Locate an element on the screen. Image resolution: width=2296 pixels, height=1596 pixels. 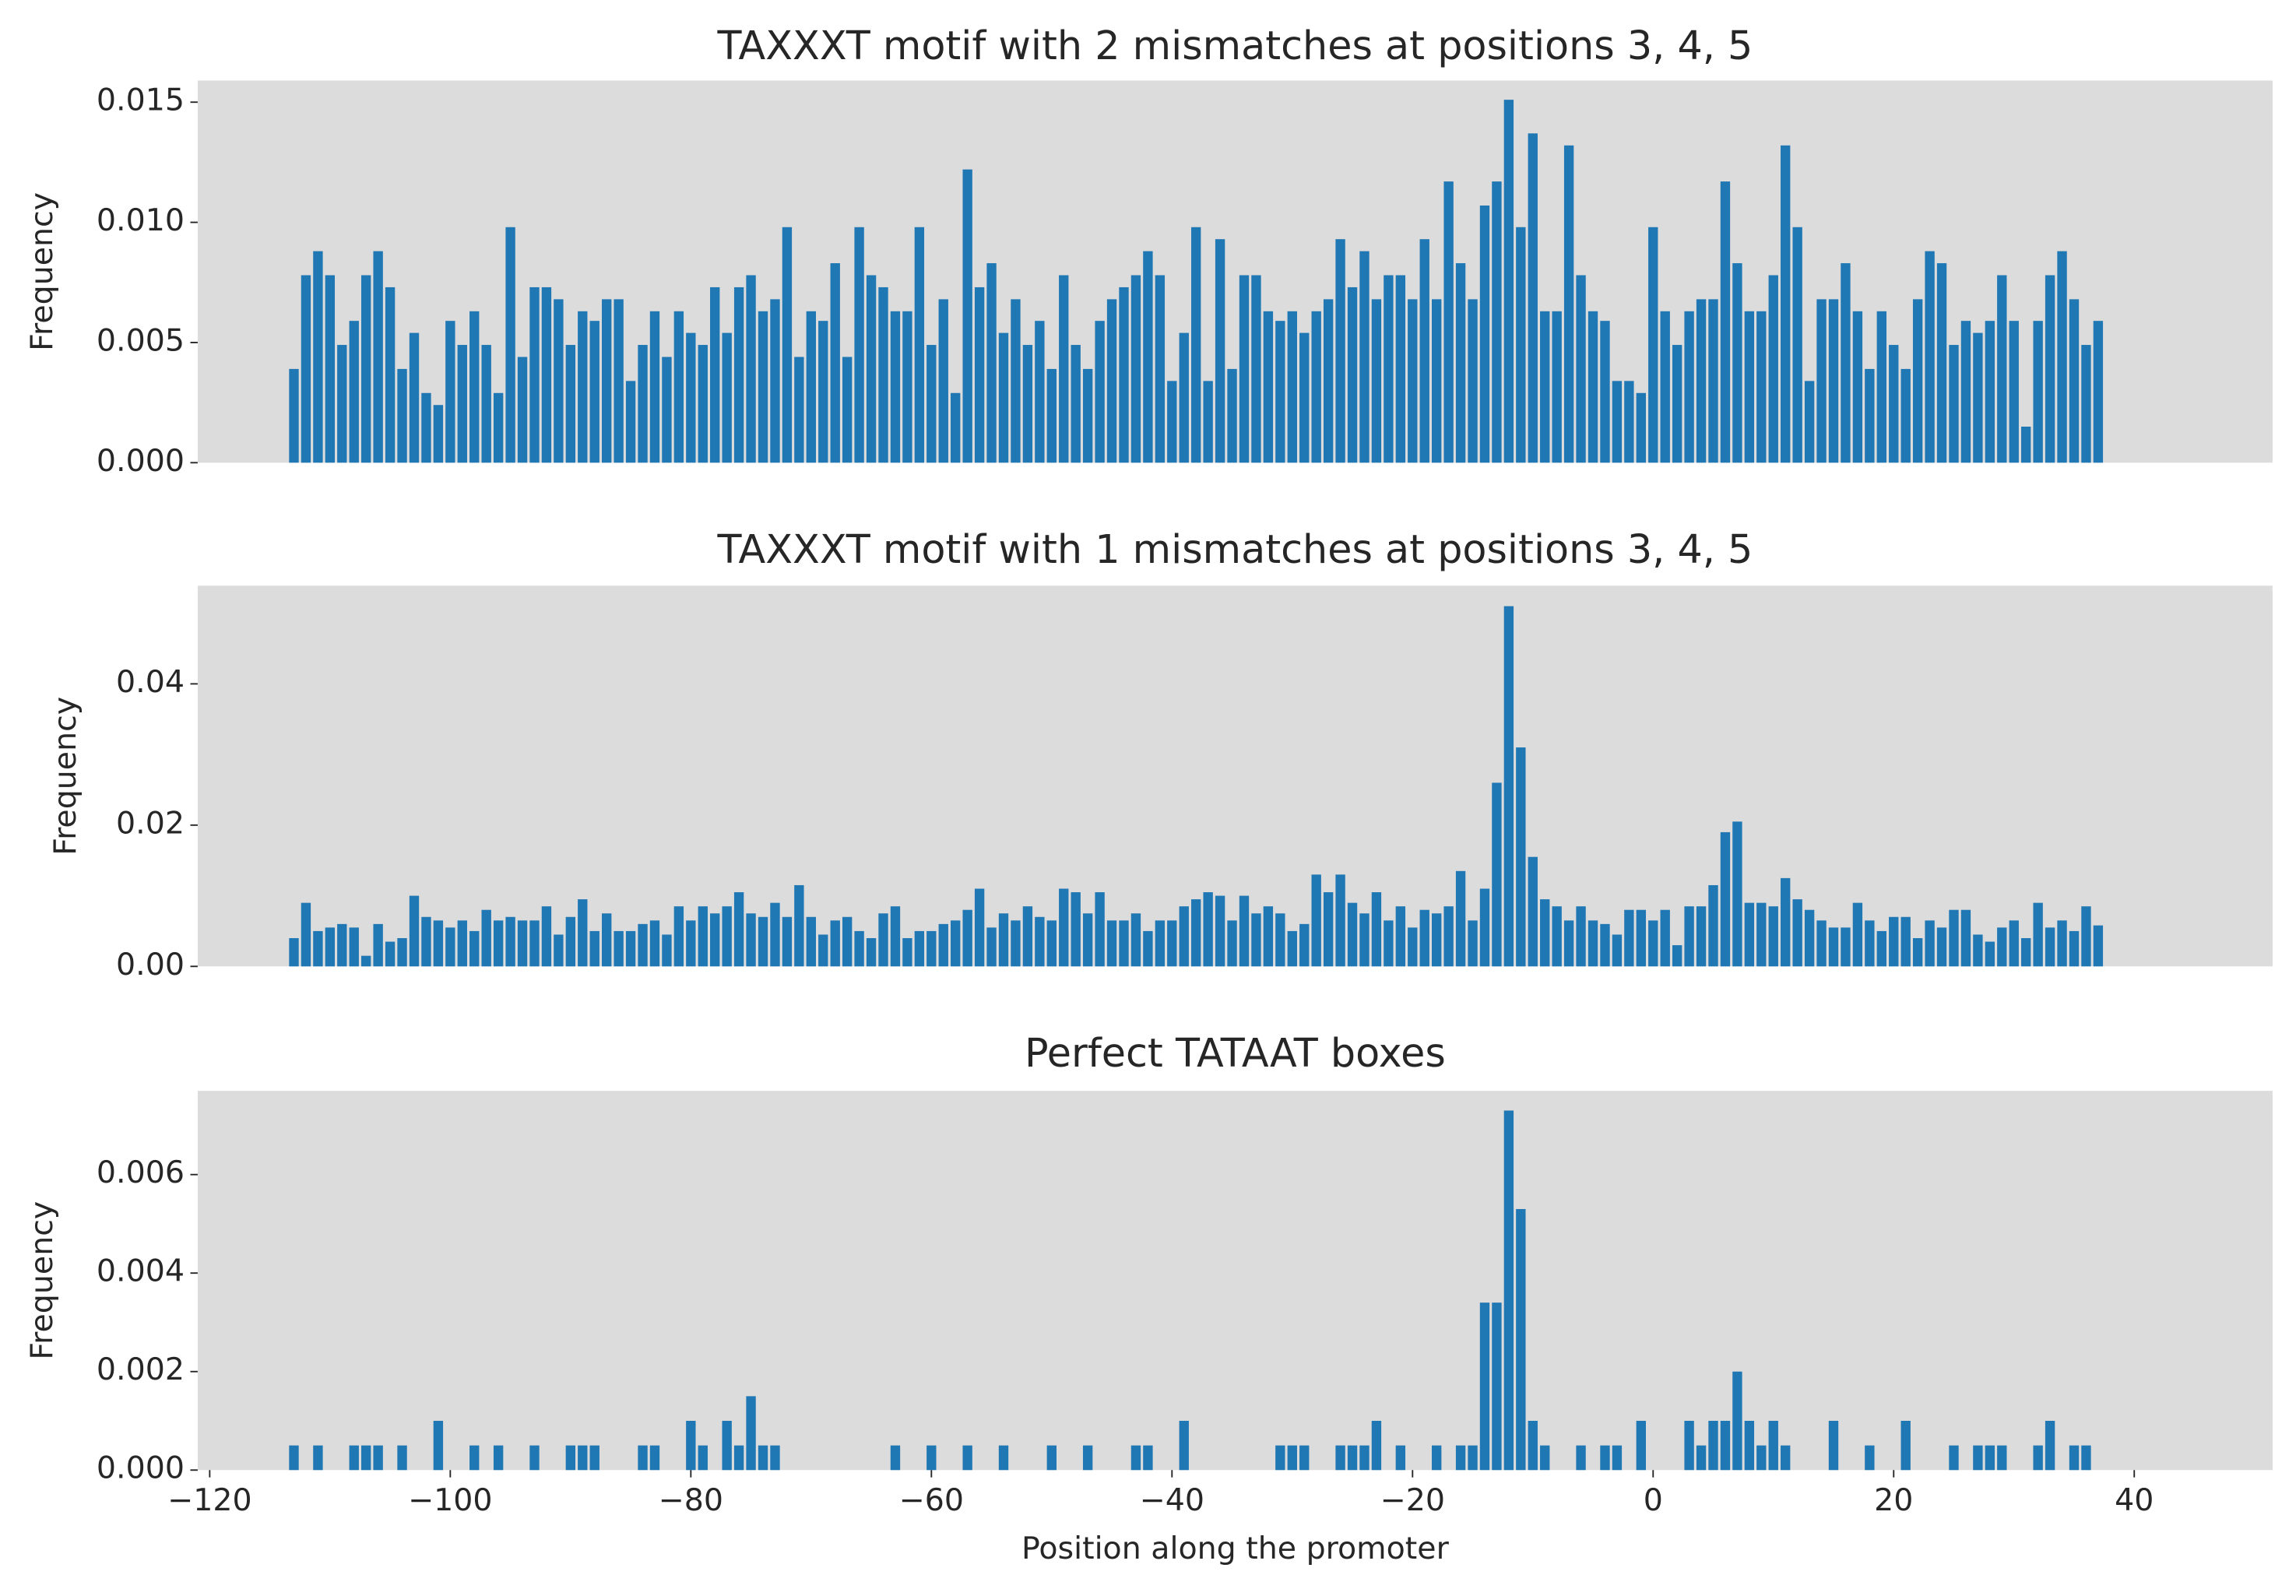
x-tick-label: −60 is located at coordinates (931, 1500).